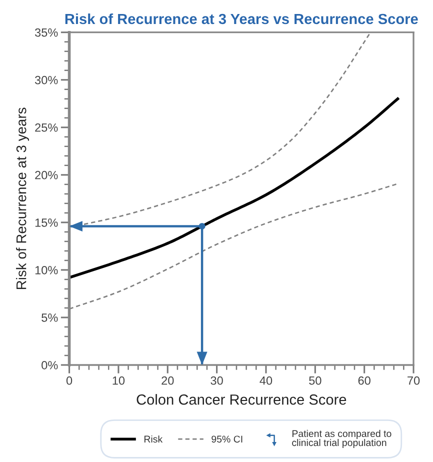  I want to click on y-tick-label: 10%, so click(46, 270).